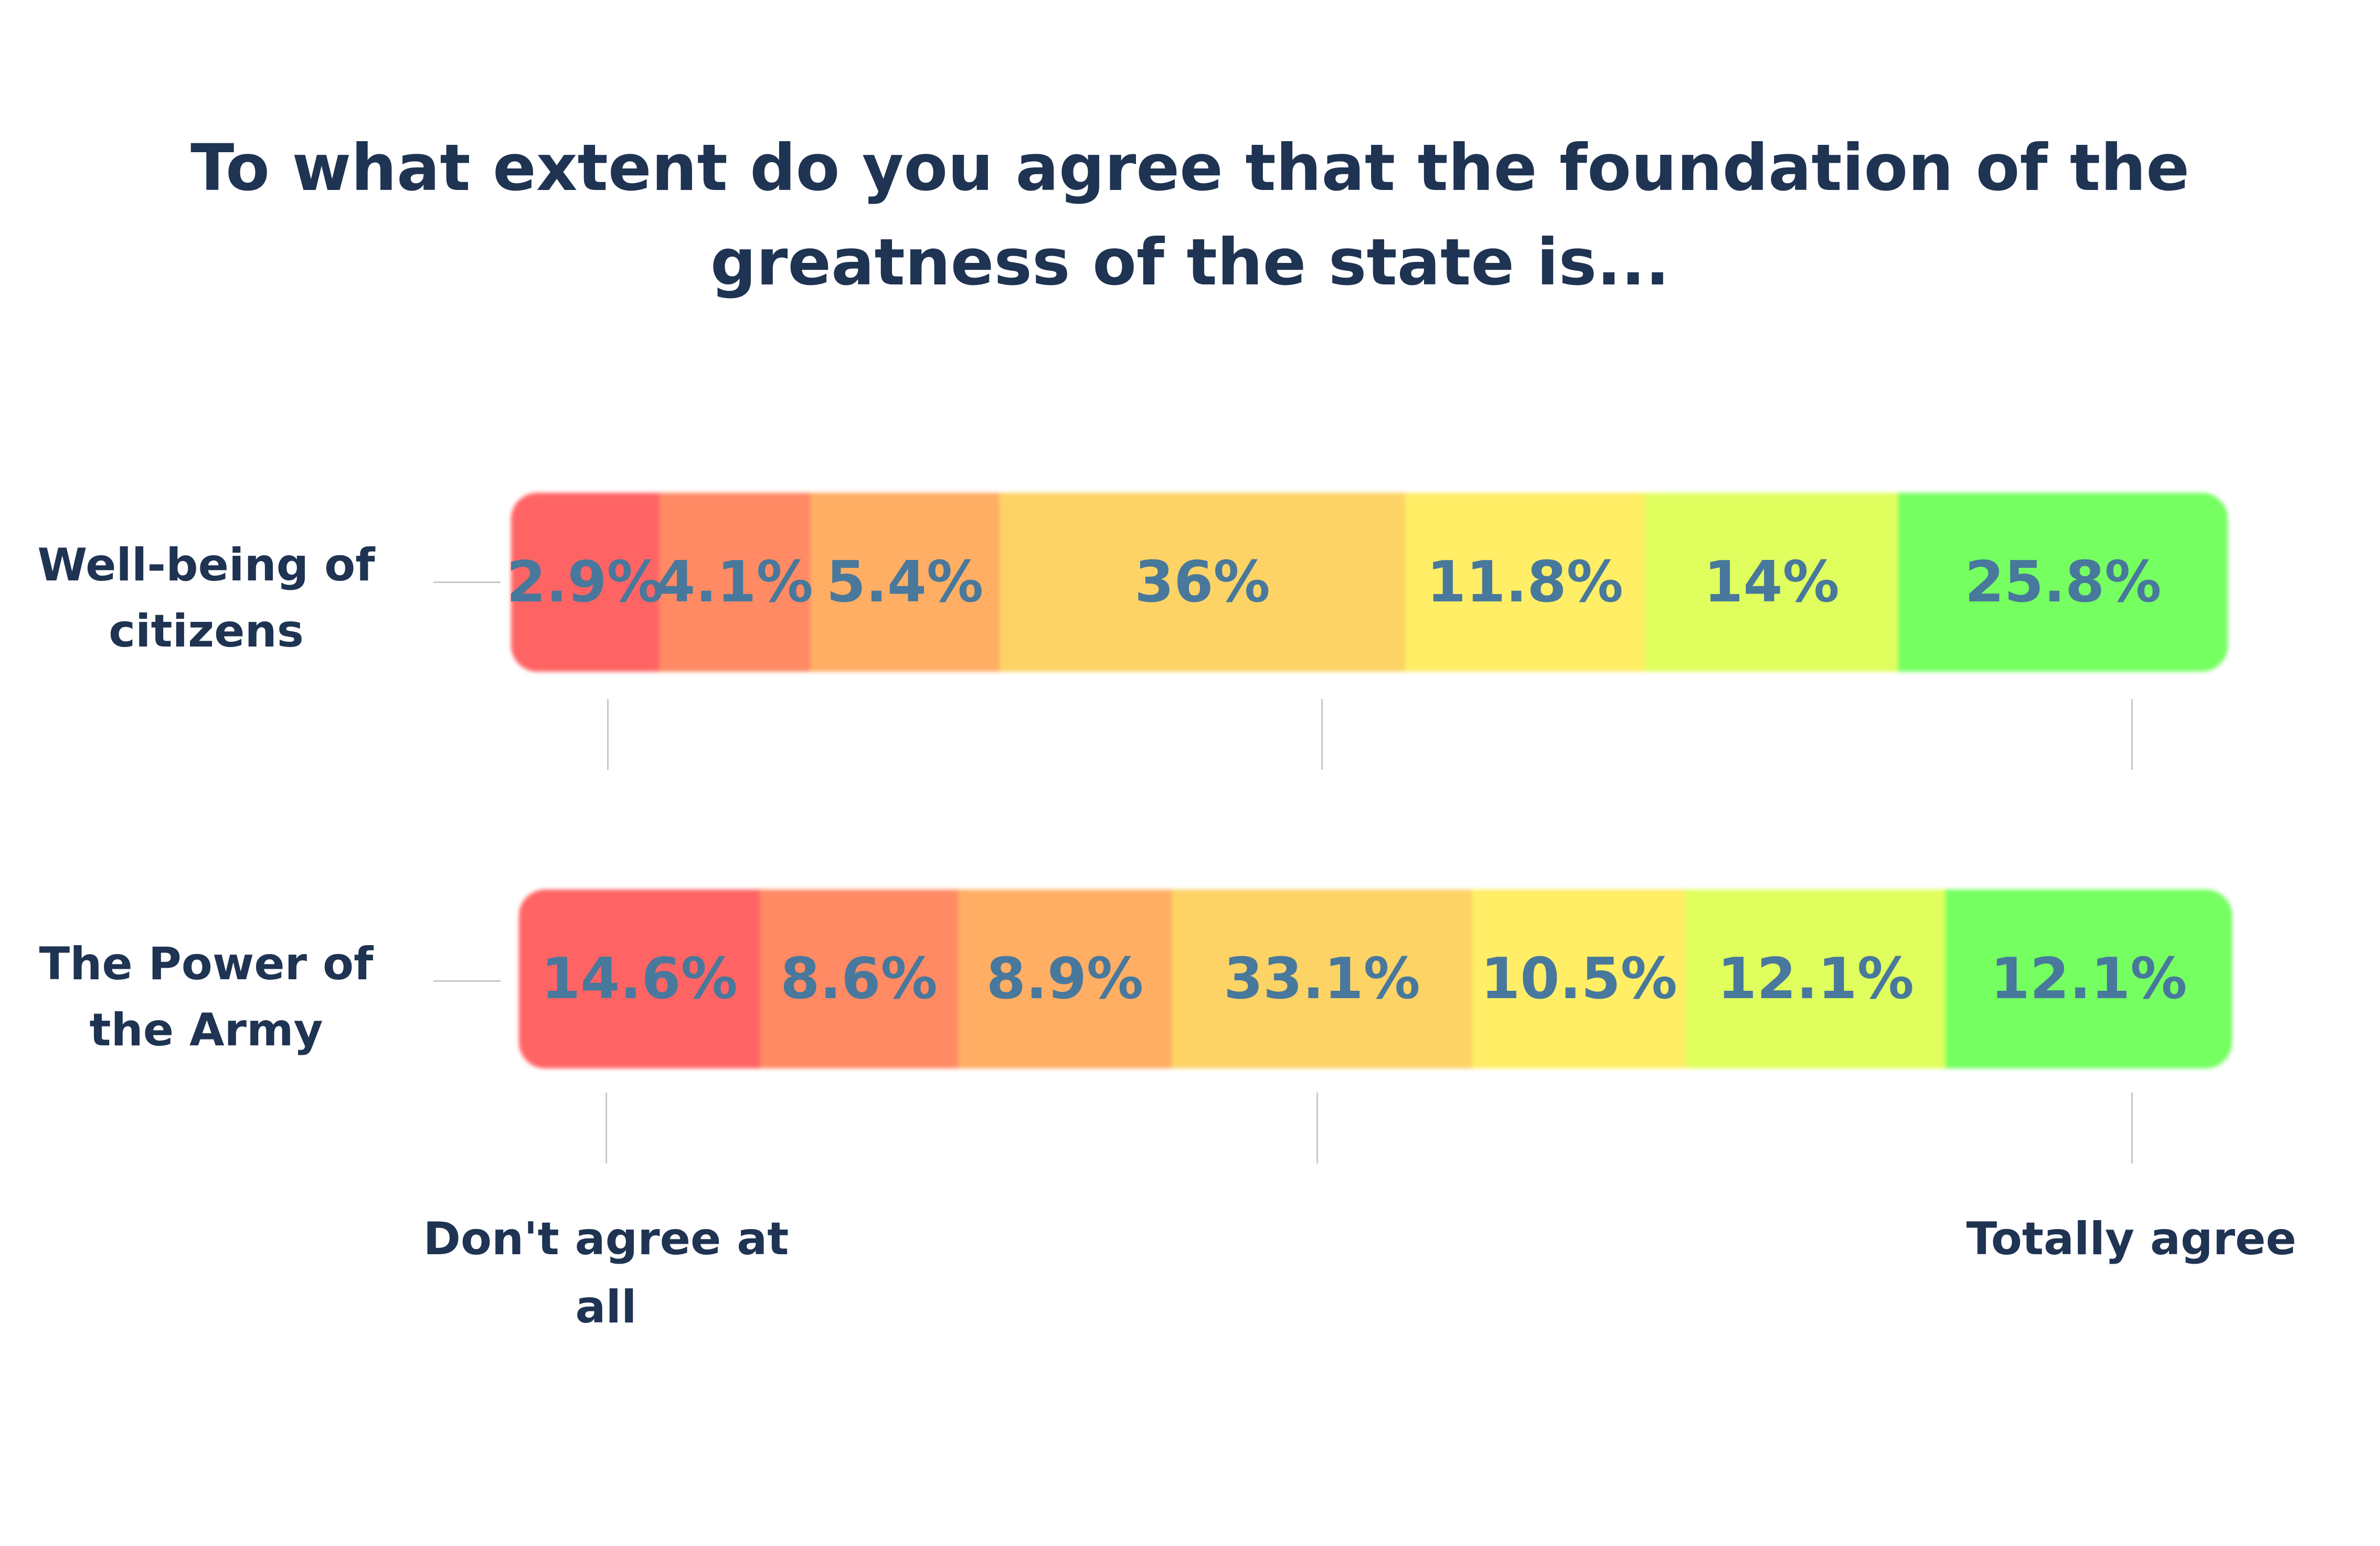  I want to click on scale-label-low: Don't agree at all, so click(606, 1273).